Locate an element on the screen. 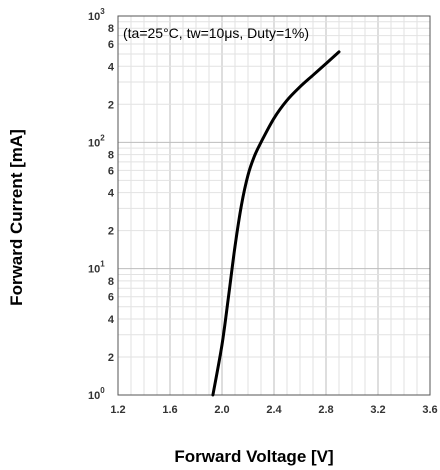  y-decade-tick-label: 10⁰ is located at coordinates (96, 394).